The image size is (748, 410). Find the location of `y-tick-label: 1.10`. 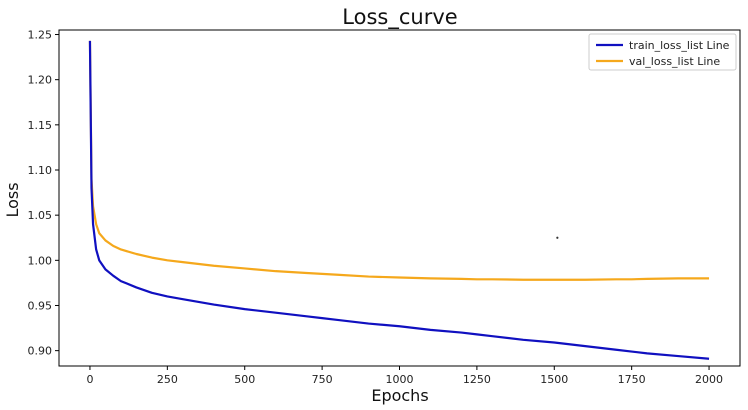

y-tick-label: 1.10 is located at coordinates (40, 170).